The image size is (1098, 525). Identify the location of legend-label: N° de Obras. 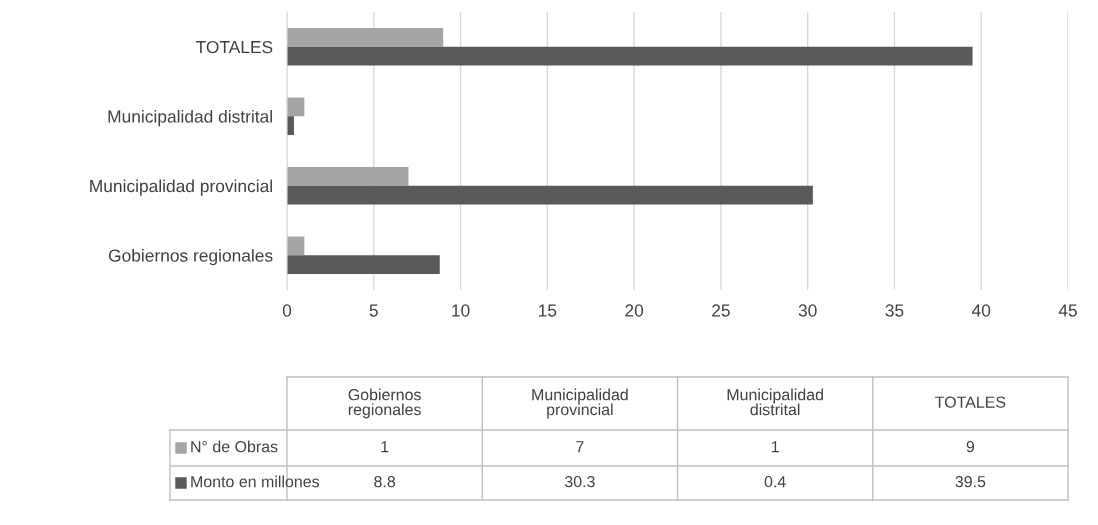
(234, 446).